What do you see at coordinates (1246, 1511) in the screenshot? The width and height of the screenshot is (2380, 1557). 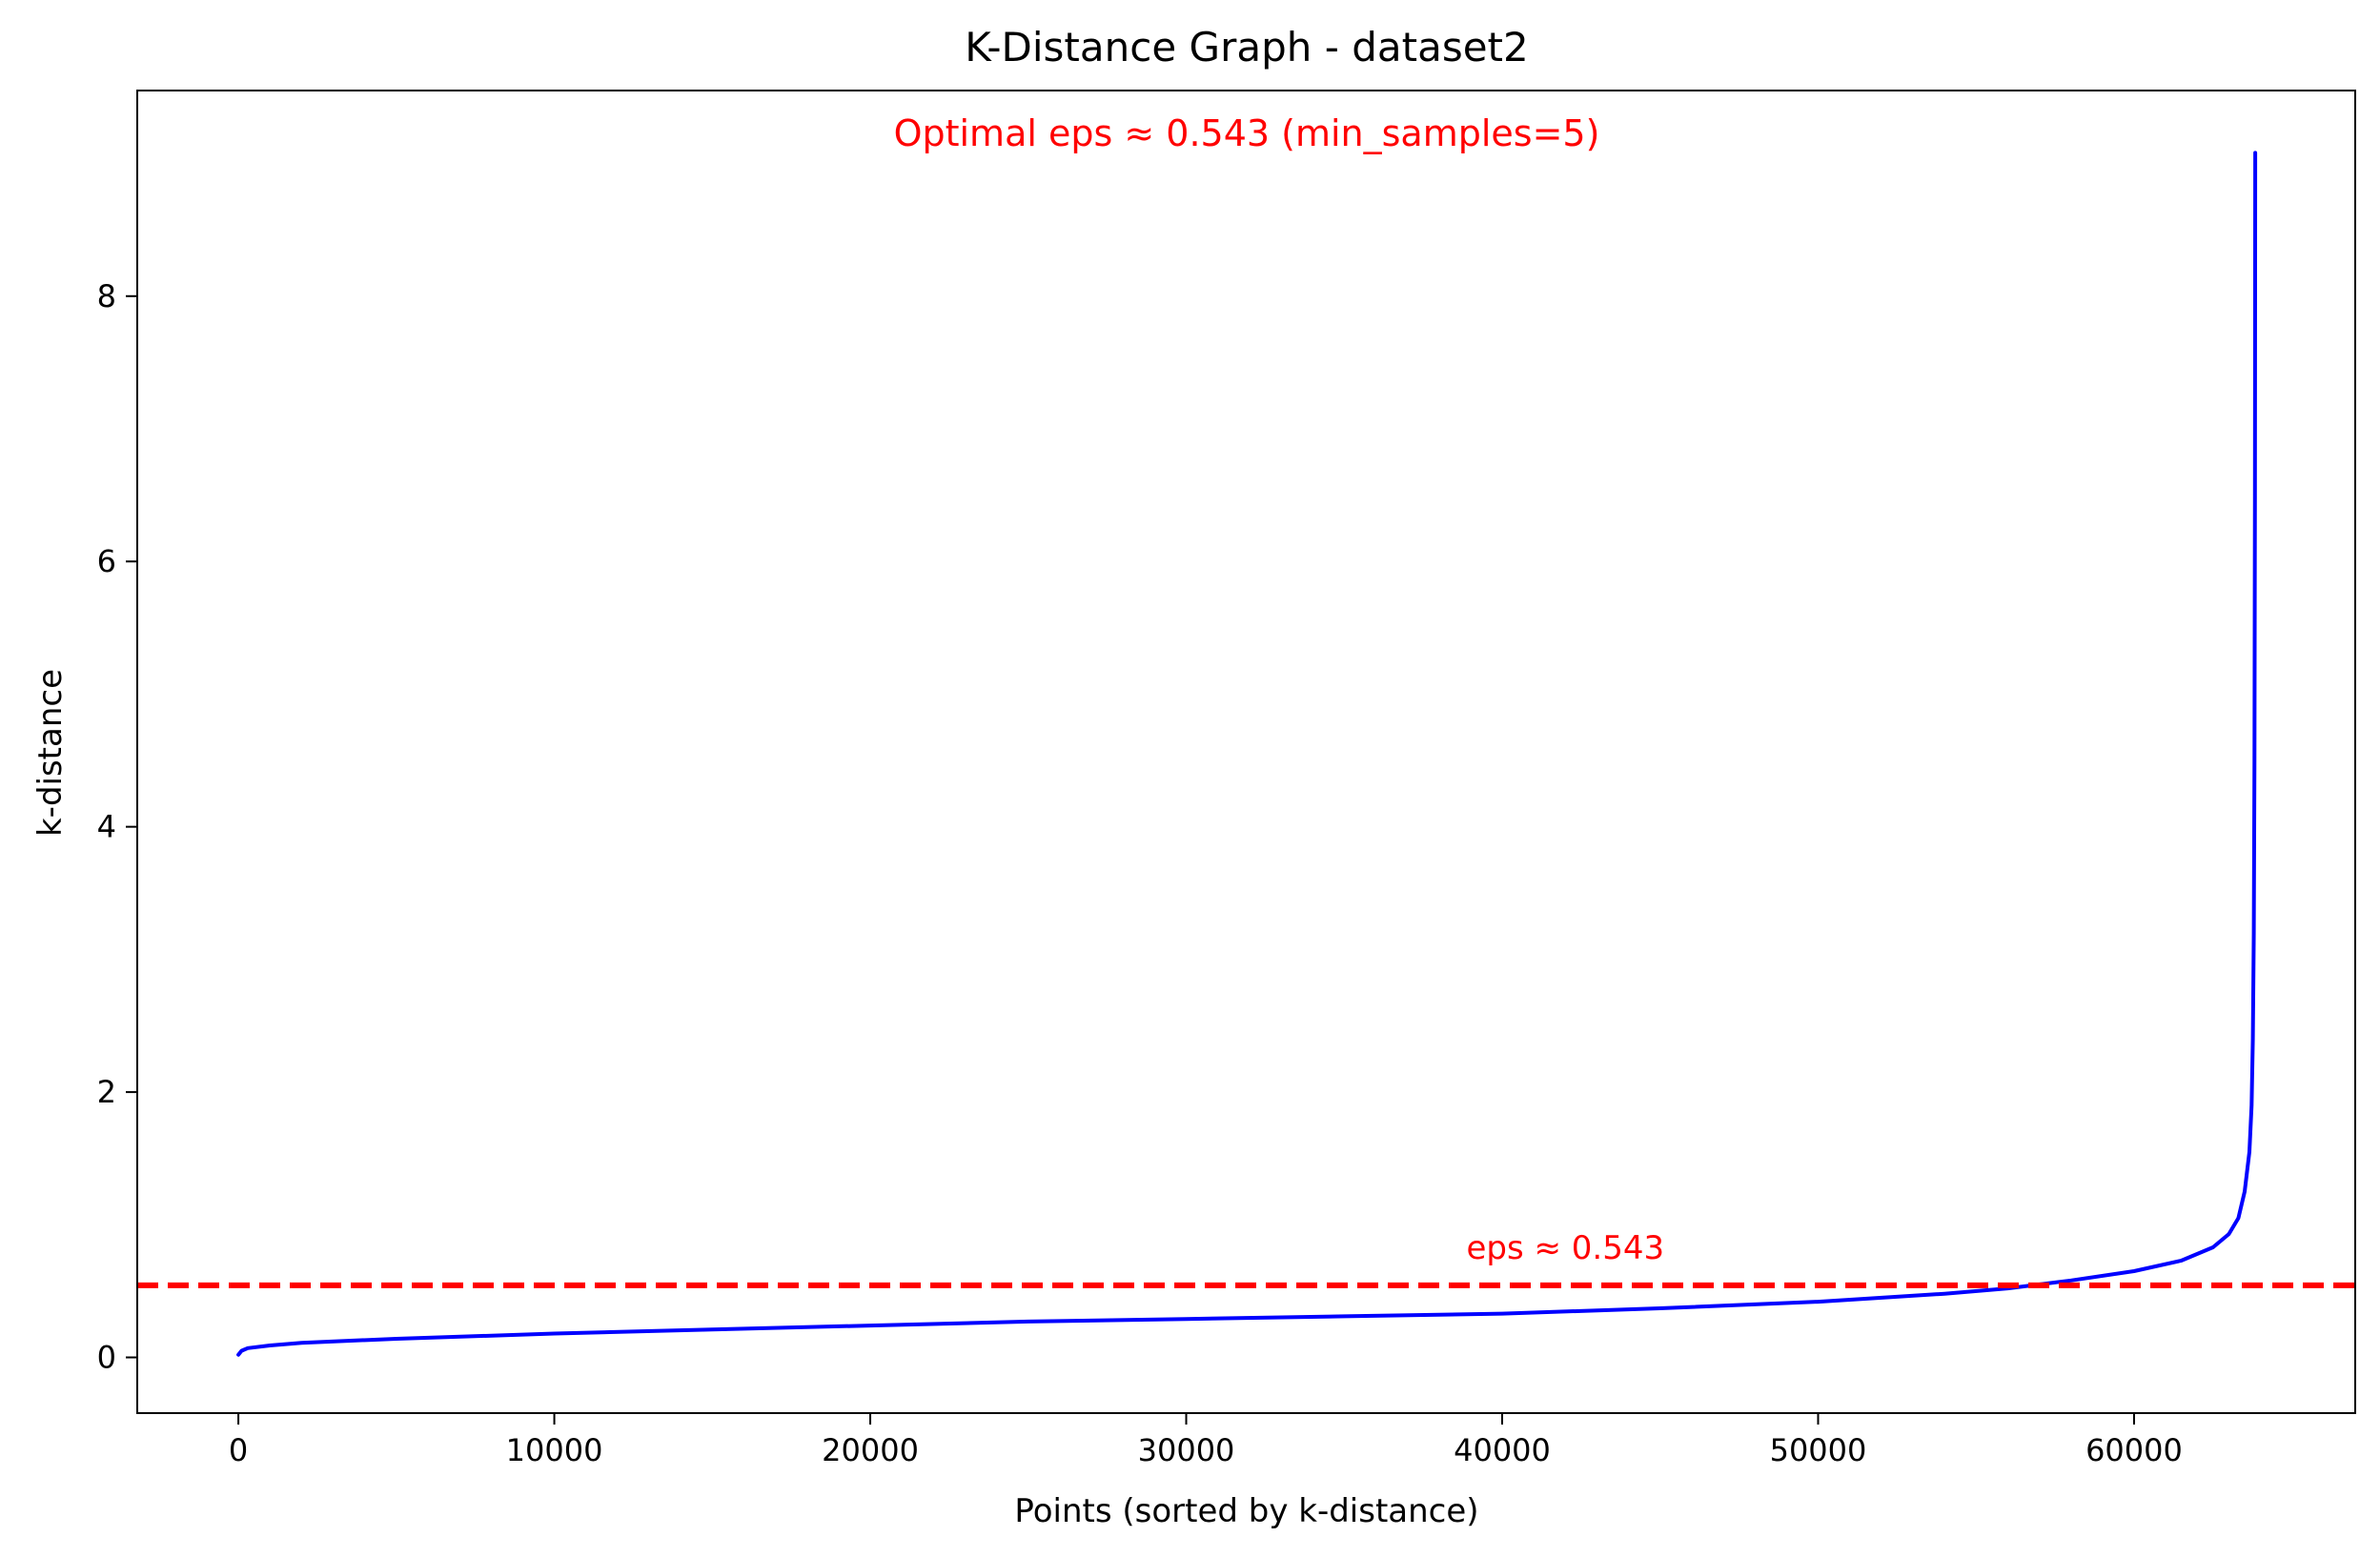 I see `x-axis-label: Points (sorted by k-distance)` at bounding box center [1246, 1511].